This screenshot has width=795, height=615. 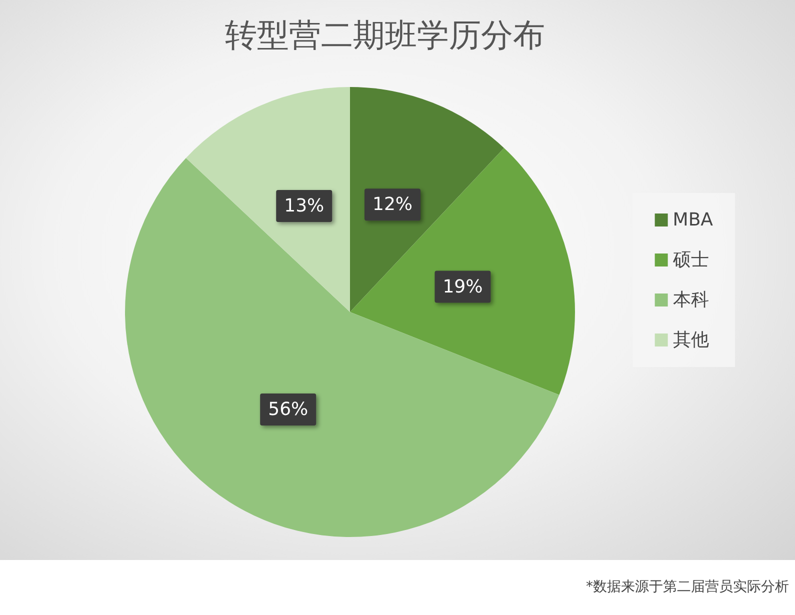 I want to click on data-label: 13%, so click(x=304, y=206).